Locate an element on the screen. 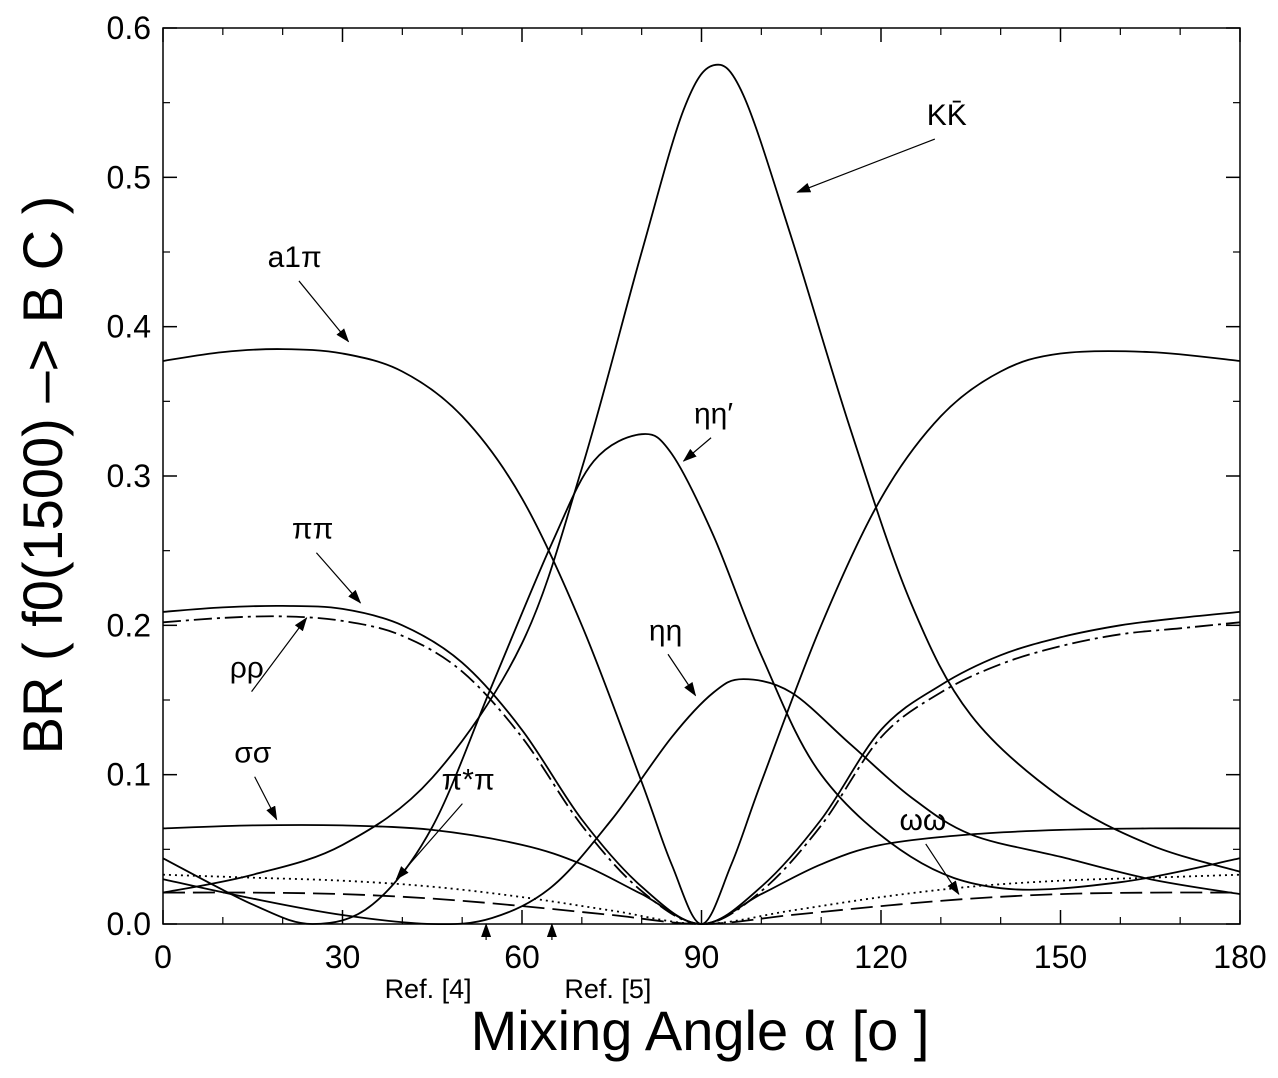  x-tick-label: 60 is located at coordinates (522, 957).